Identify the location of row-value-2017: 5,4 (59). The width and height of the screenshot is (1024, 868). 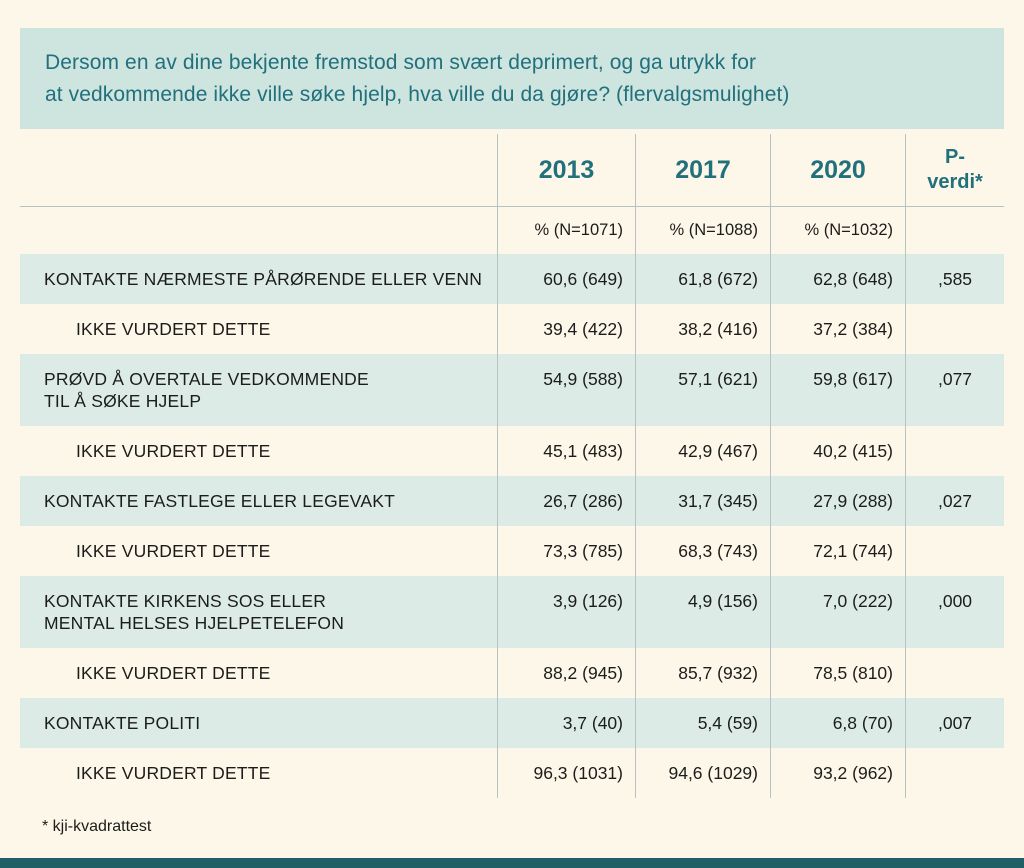
(702, 723).